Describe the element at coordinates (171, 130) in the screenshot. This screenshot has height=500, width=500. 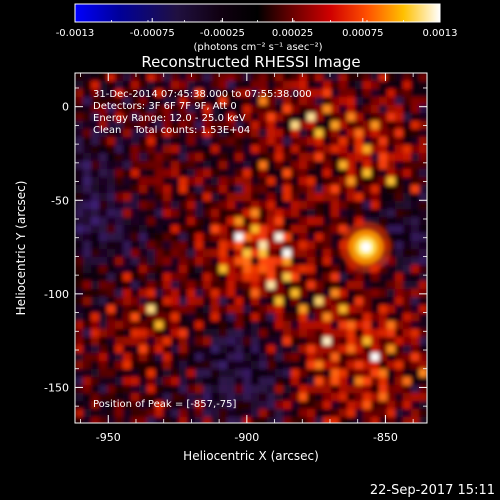
I see `annotation-clean-counts: Clean Total counts: 1.53E+04` at that location.